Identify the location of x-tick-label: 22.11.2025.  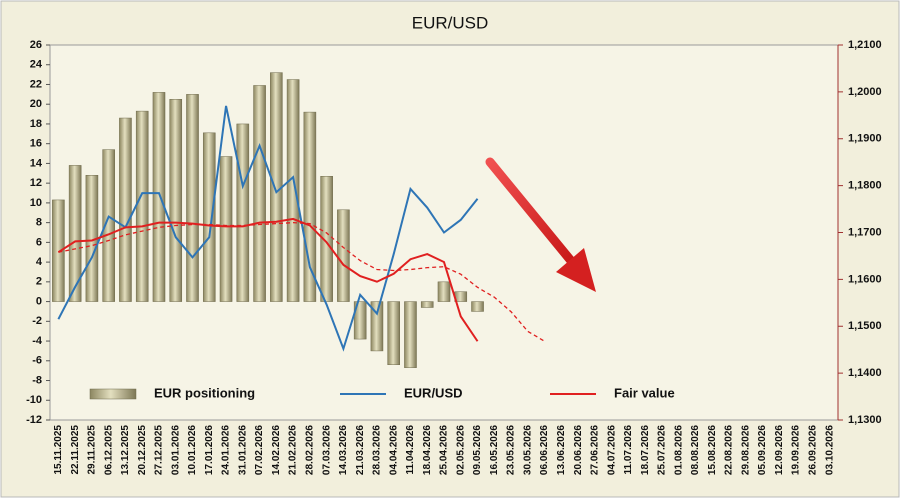
(75, 450).